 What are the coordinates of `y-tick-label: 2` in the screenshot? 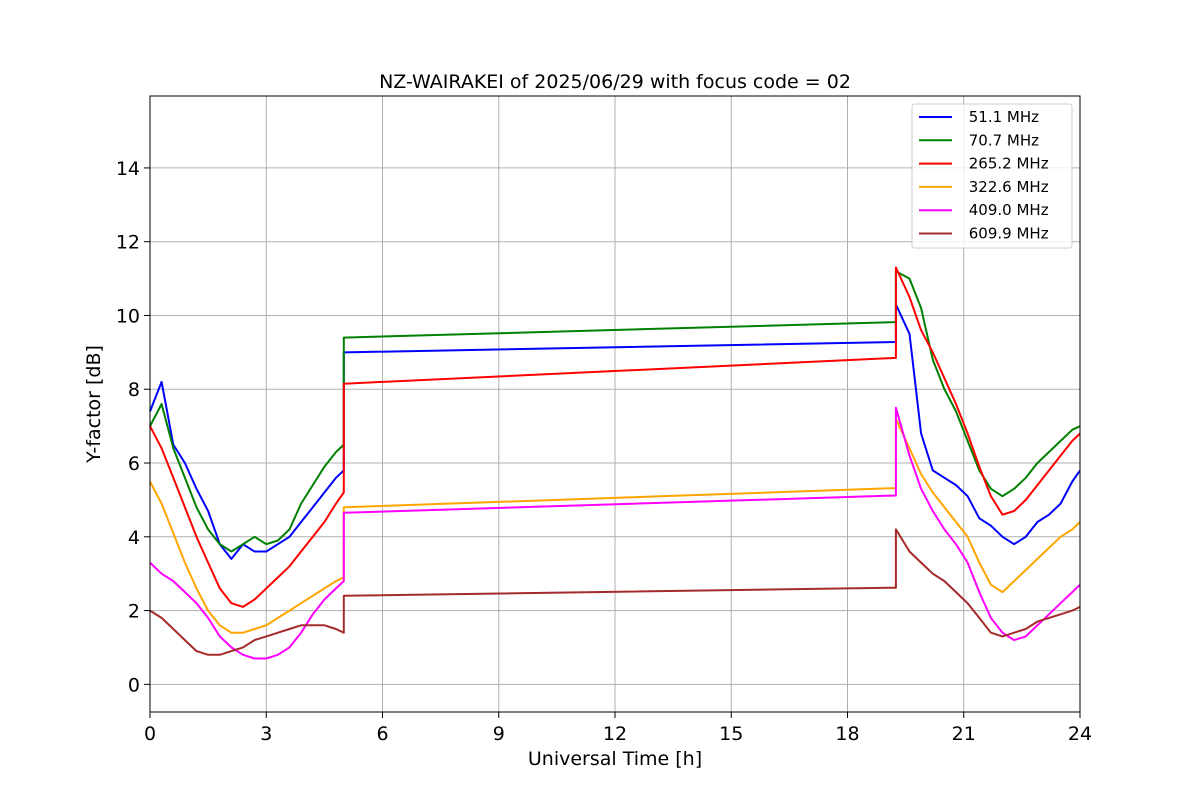 It's located at (134, 612).